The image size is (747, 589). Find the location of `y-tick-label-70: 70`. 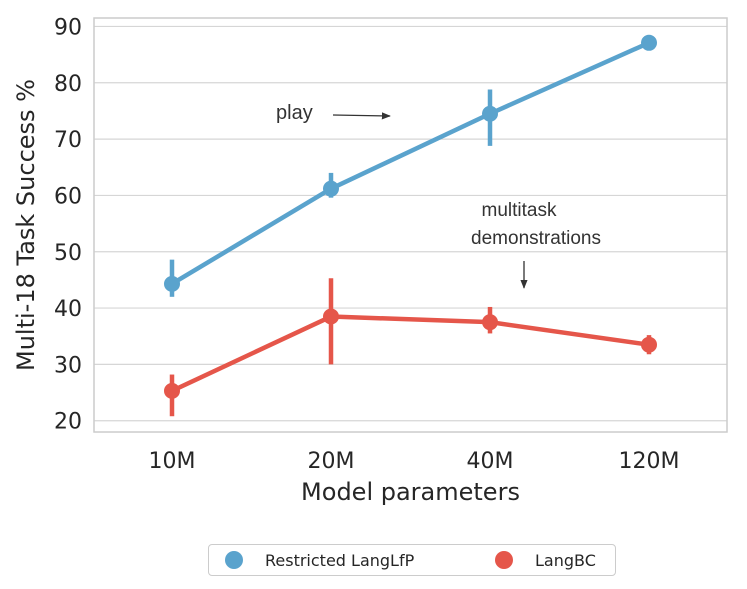

y-tick-label-70: 70 is located at coordinates (68, 140).